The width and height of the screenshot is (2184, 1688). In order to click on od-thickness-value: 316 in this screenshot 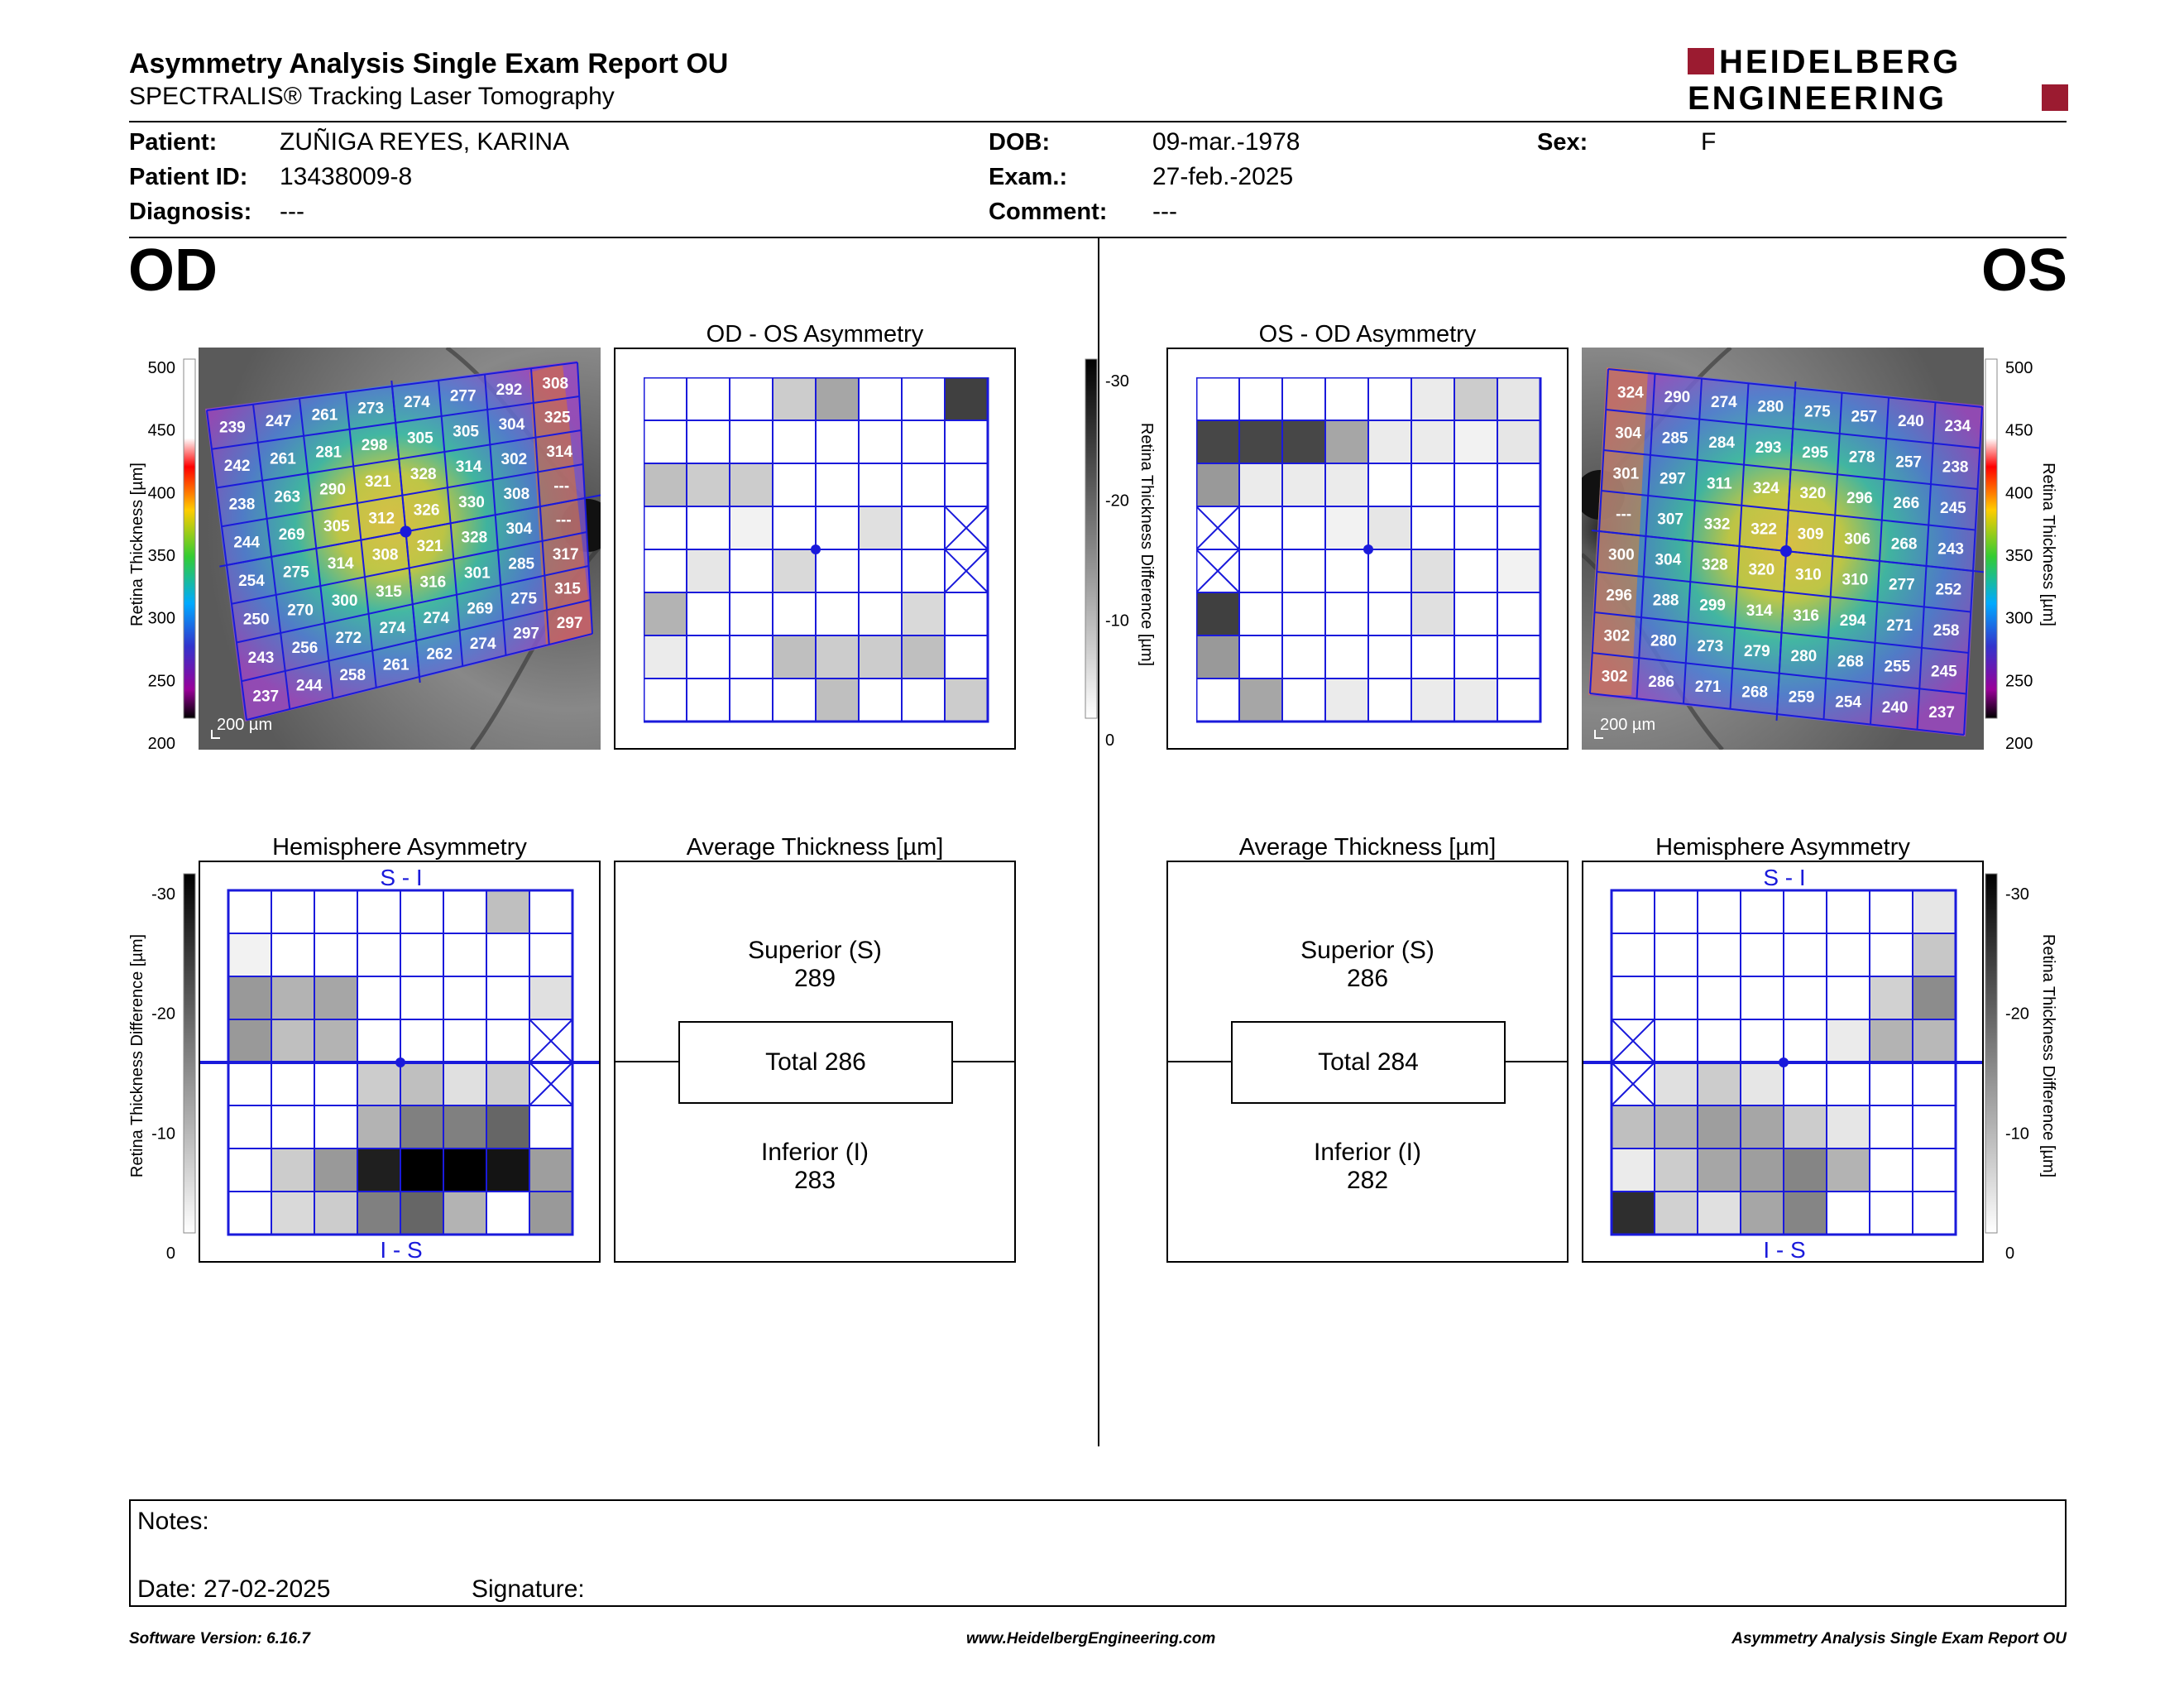, I will do `click(433, 583)`.